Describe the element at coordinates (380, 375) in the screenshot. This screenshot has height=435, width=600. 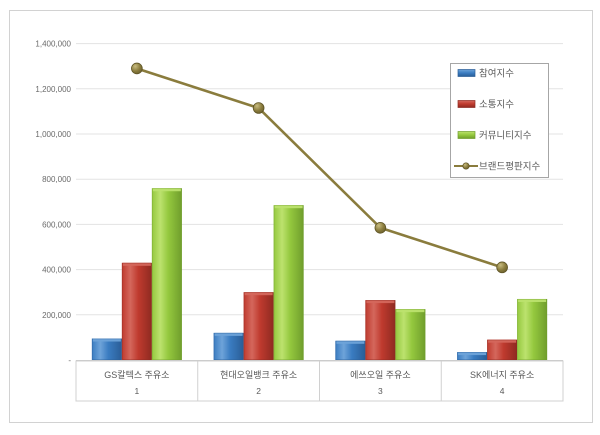
I see `category-label: 에쓰오일 주유소` at that location.